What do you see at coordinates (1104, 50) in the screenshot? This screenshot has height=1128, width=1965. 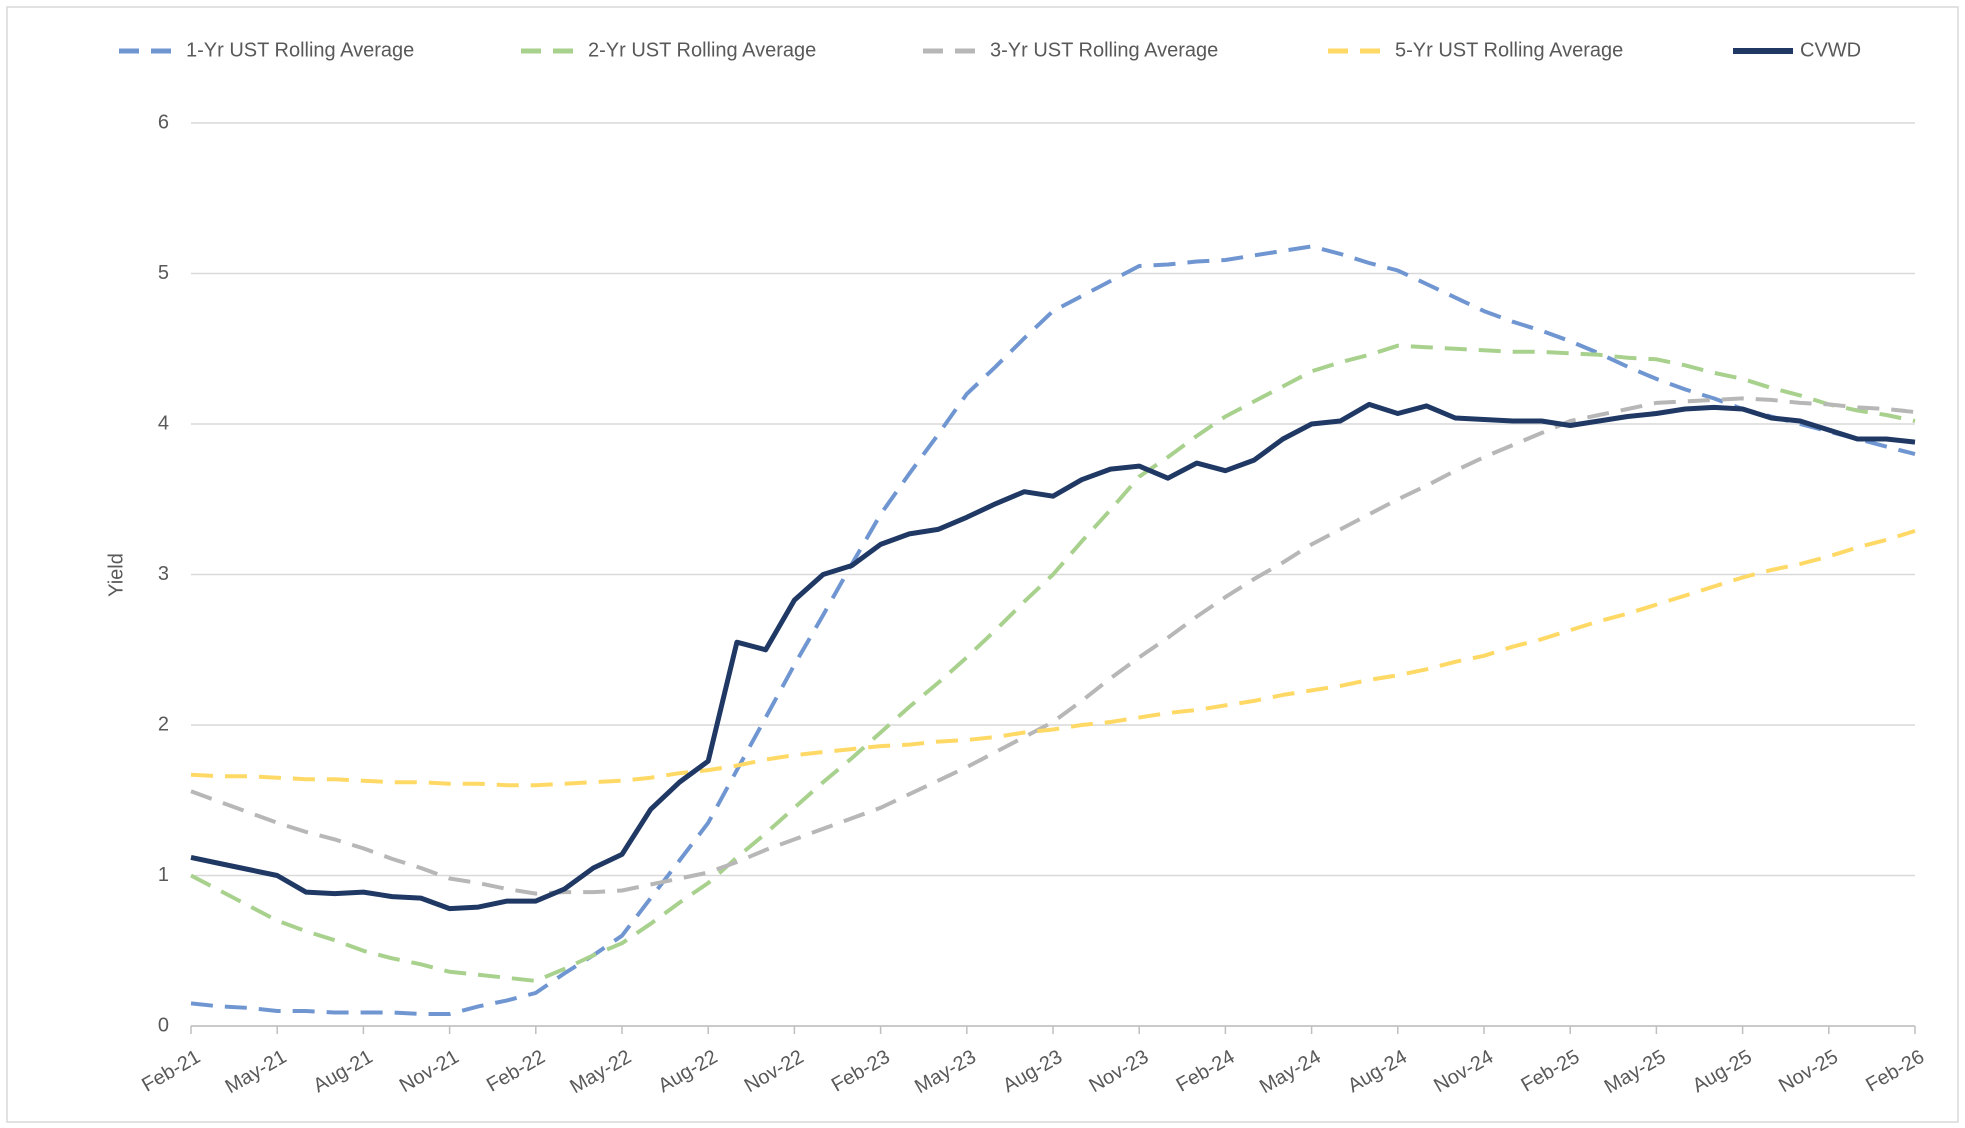 I see `legend-label: 3-Yr UST Rolling Average` at bounding box center [1104, 50].